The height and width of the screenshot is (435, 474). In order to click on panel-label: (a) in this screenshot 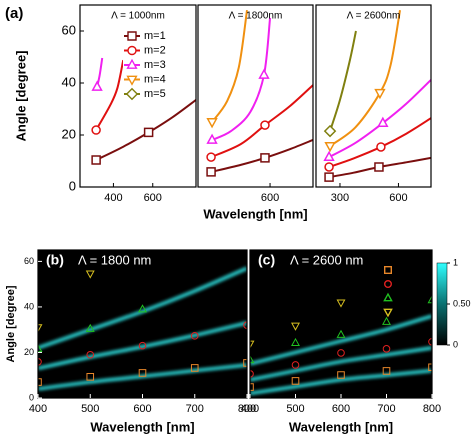, I will do `click(14, 13)`.